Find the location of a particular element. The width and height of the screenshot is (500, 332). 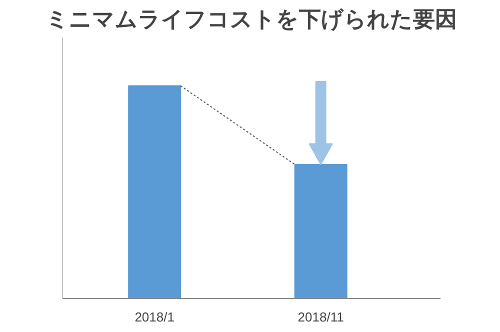

x-tick-label: 2018/11 is located at coordinates (321, 317).